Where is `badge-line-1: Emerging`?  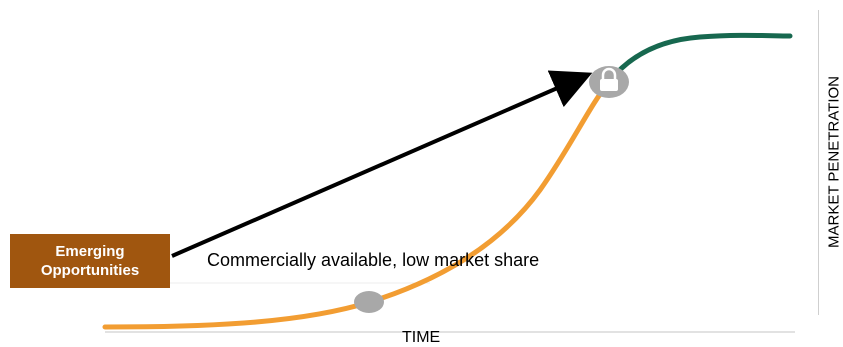 badge-line-1: Emerging is located at coordinates (90, 251).